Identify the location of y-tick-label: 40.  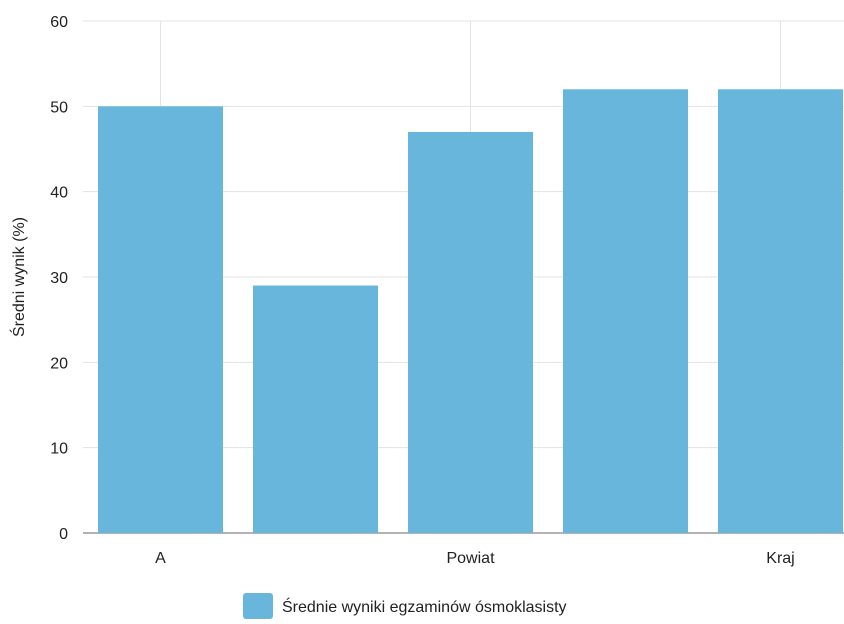
(59, 193).